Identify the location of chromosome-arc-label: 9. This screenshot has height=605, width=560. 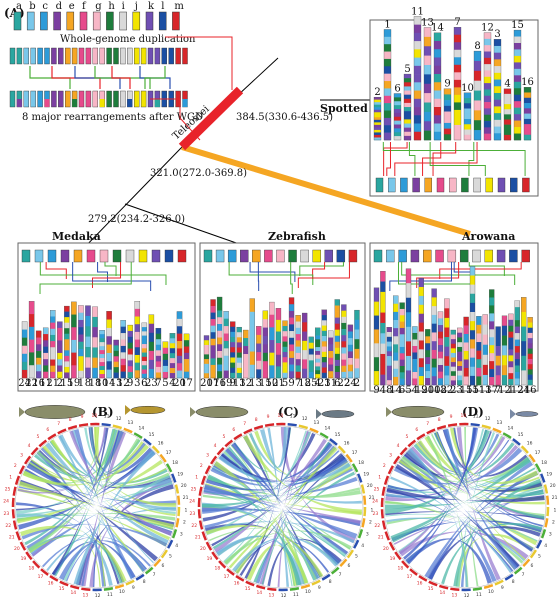
(268, 417).